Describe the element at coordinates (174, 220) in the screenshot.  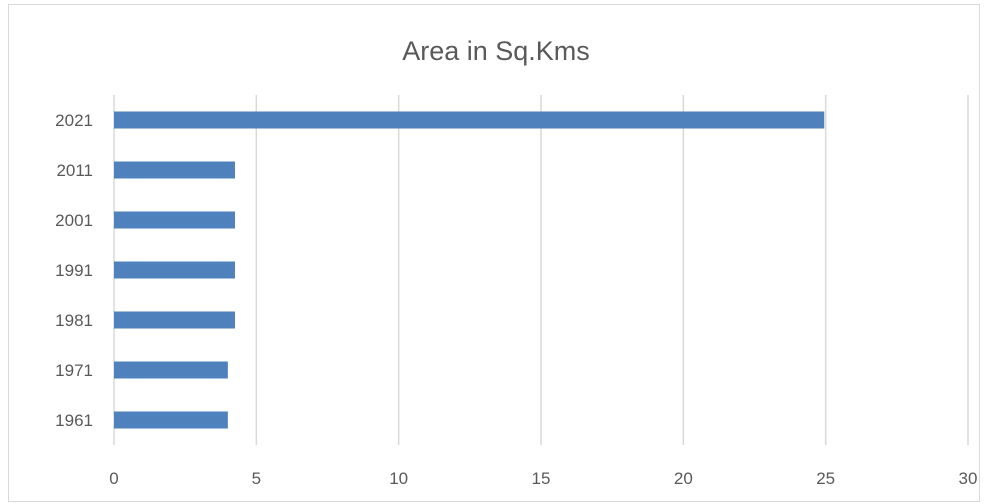
I see `bar-2001` at that location.